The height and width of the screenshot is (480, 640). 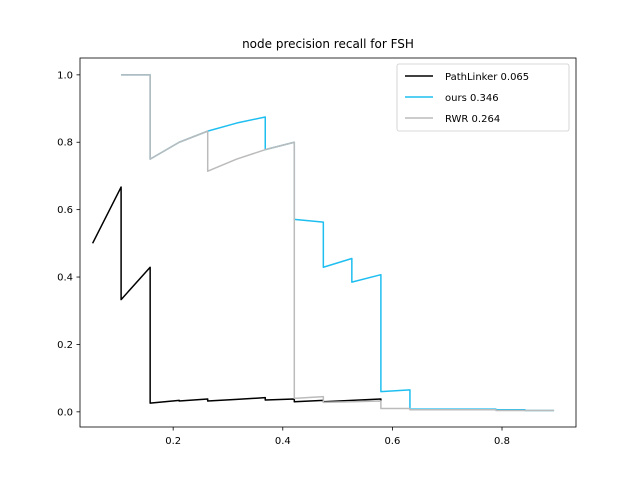 What do you see at coordinates (65, 278) in the screenshot?
I see `y-tick-label: 0.4` at bounding box center [65, 278].